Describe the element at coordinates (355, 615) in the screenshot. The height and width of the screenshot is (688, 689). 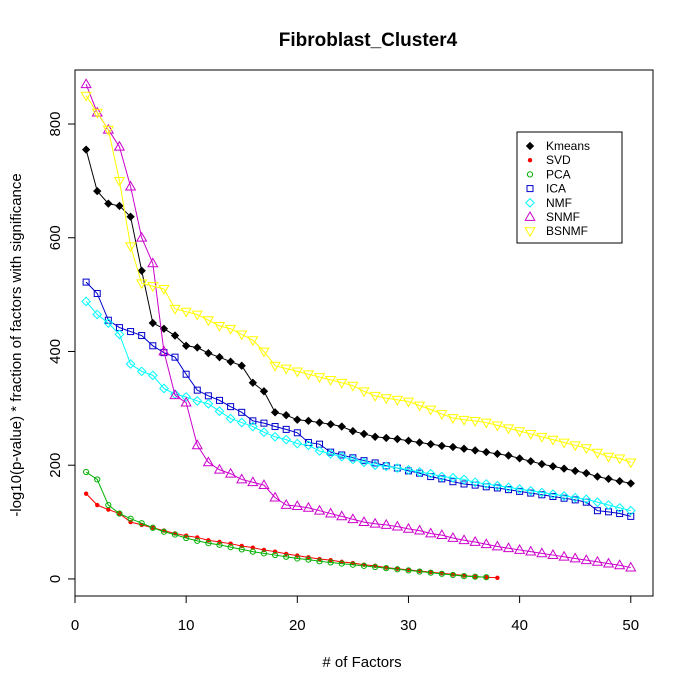
I see `x-axis: 0 10 20 30 40 50` at that location.